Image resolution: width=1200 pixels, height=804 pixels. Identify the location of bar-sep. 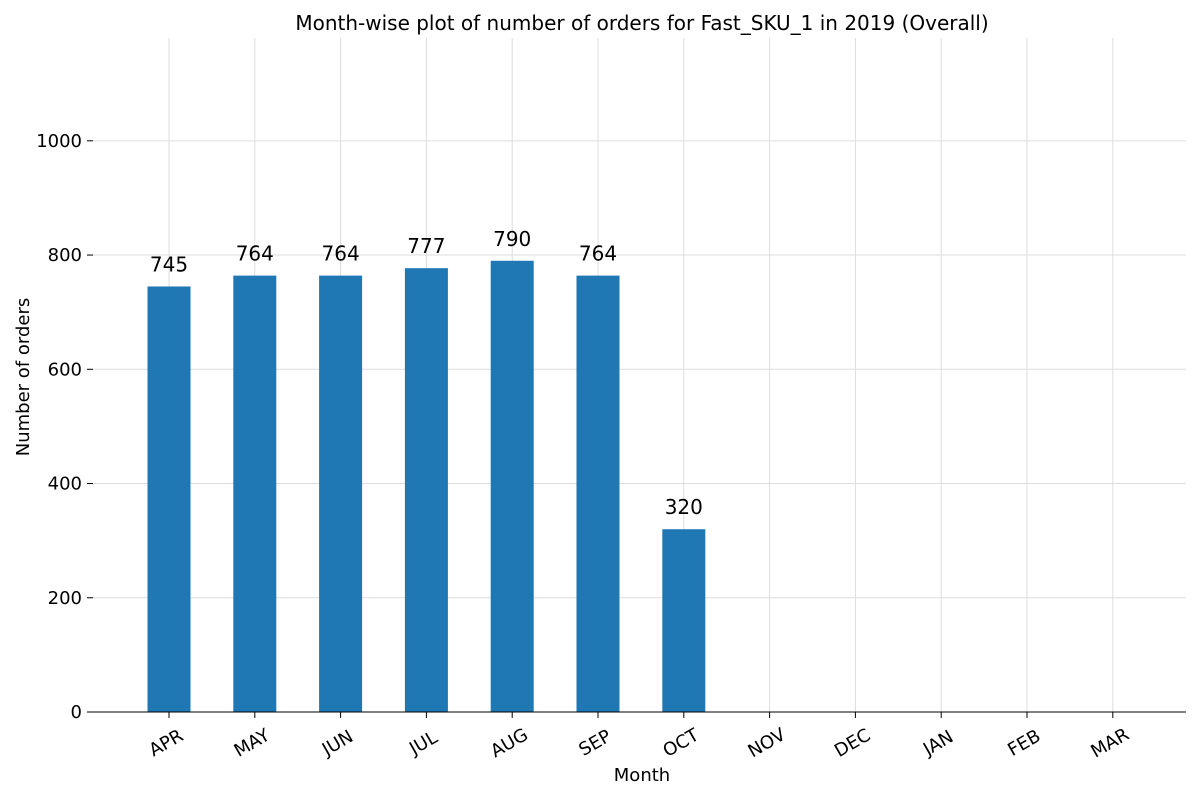
(598, 493).